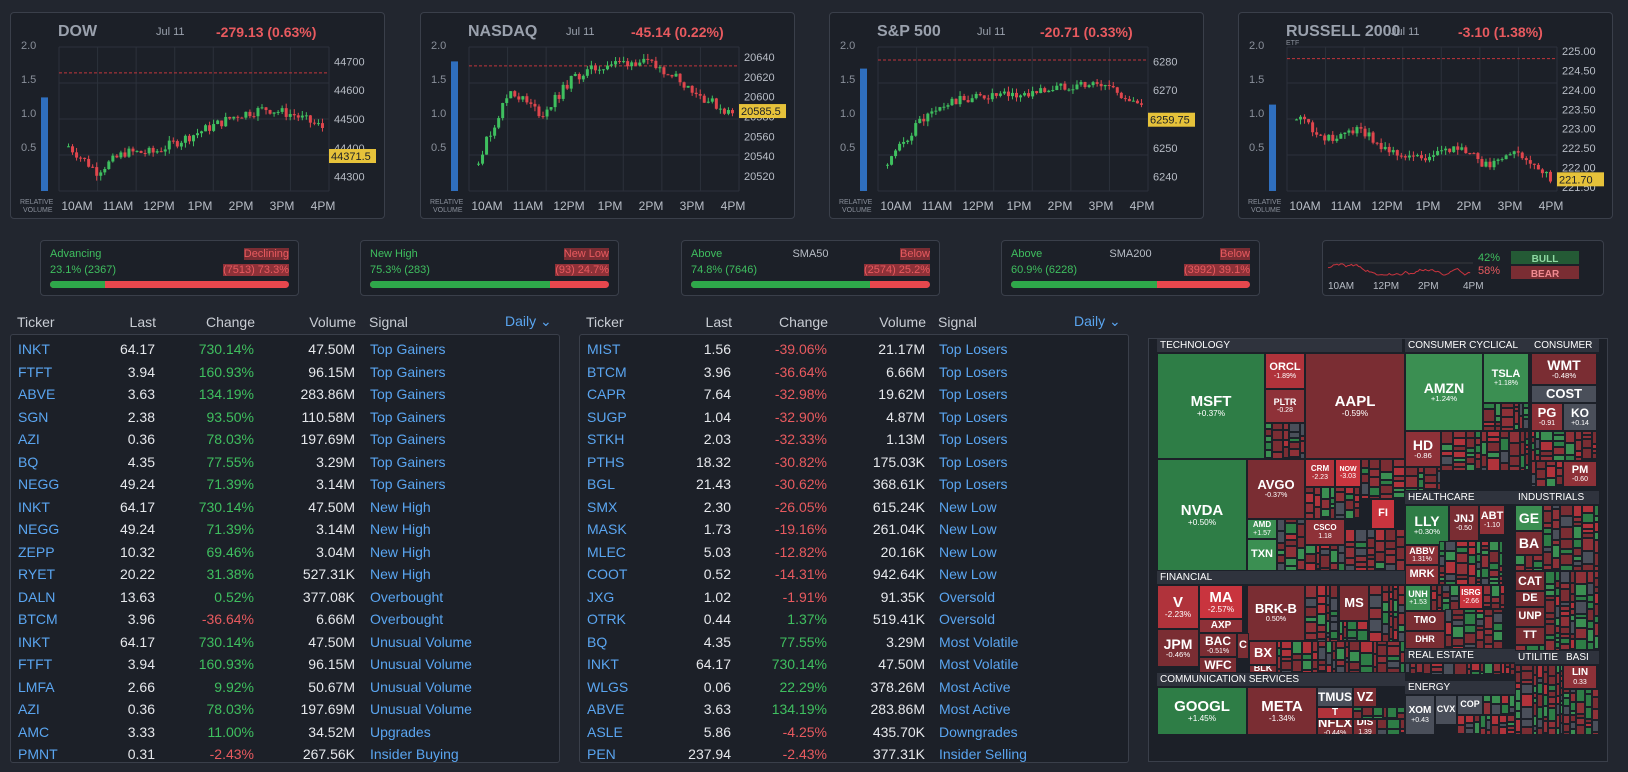  What do you see at coordinates (33, 416) in the screenshot?
I see `ticker-link: SGN` at bounding box center [33, 416].